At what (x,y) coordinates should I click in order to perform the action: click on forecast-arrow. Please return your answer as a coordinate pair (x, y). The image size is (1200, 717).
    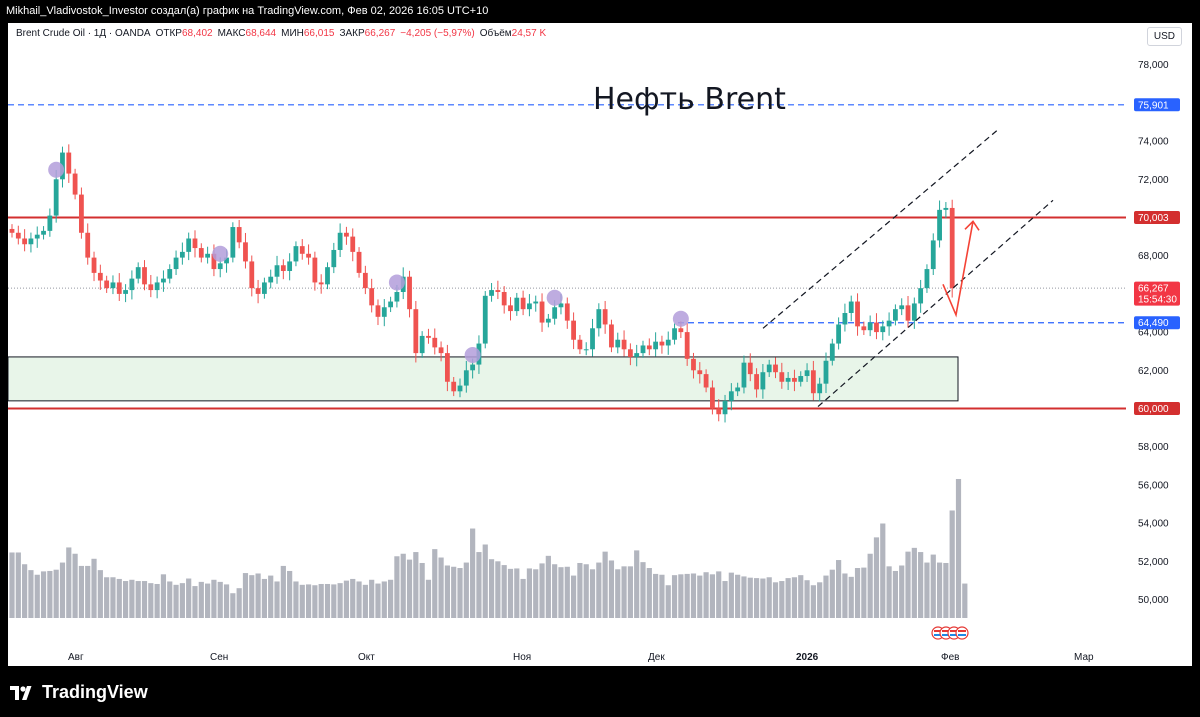
    Looking at the image, I should click on (958, 269).